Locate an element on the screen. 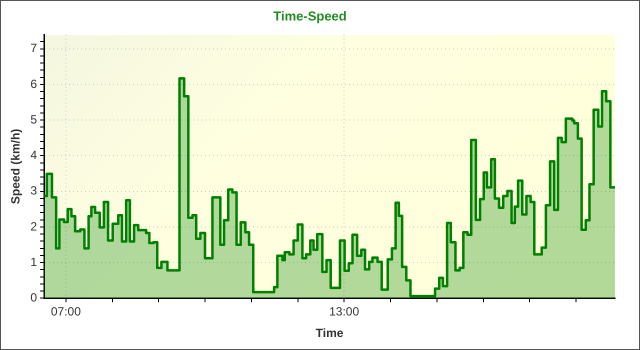  y-tick-label: 0 is located at coordinates (34, 297).